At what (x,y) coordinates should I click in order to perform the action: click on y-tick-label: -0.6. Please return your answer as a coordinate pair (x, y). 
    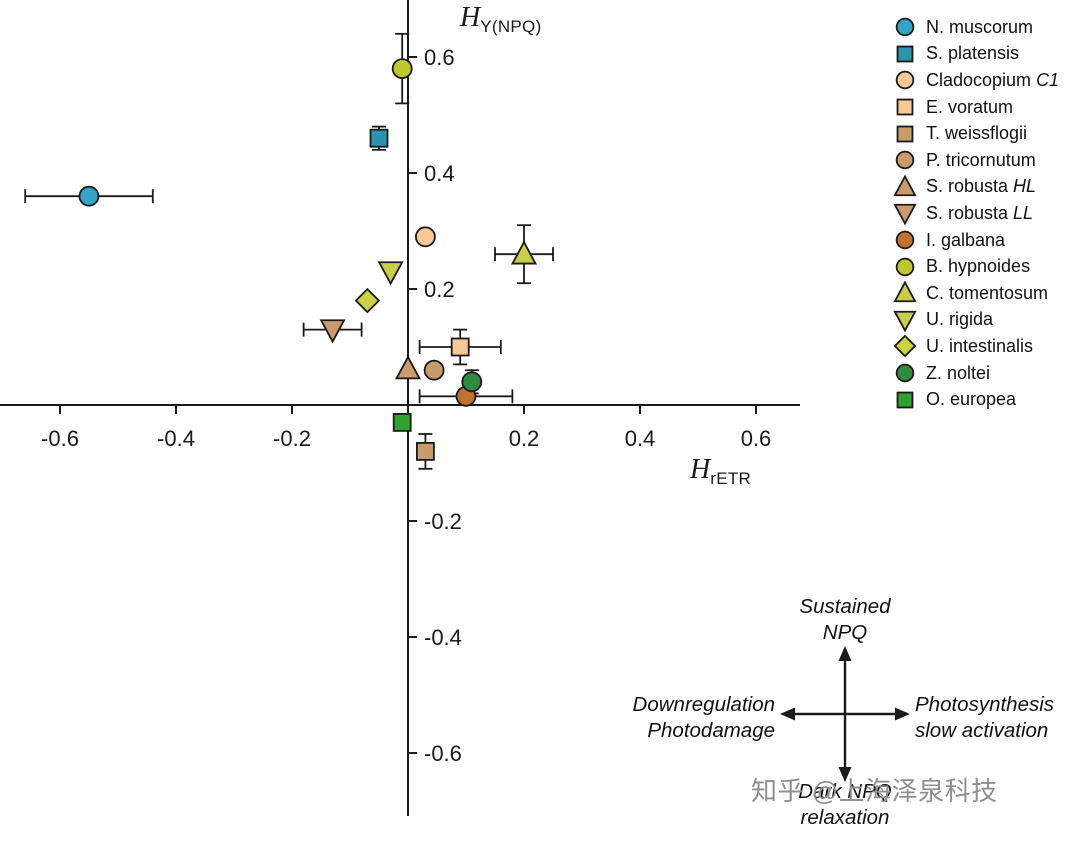
    Looking at the image, I should click on (443, 753).